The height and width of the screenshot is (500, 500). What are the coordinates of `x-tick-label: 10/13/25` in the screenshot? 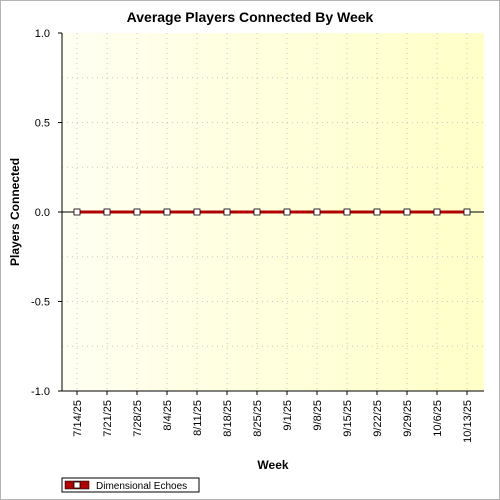 It's located at (468, 421).